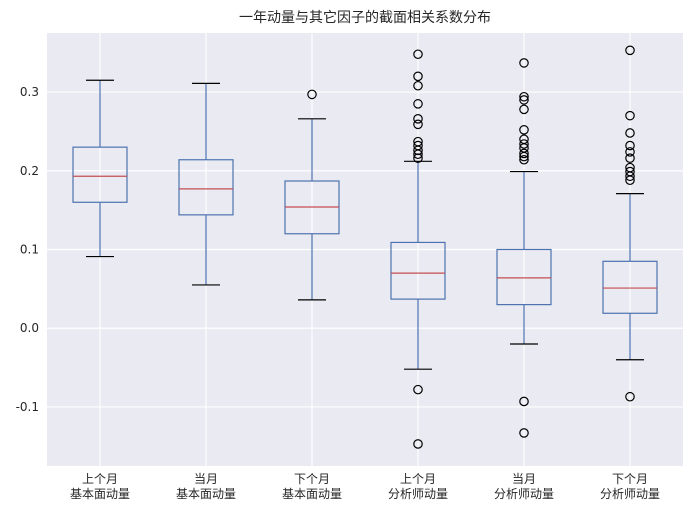 Image resolution: width=700 pixels, height=512 pixels. Describe the element at coordinates (630, 486) in the screenshot. I see `x-tick-label: 下个月分析师动量` at that location.